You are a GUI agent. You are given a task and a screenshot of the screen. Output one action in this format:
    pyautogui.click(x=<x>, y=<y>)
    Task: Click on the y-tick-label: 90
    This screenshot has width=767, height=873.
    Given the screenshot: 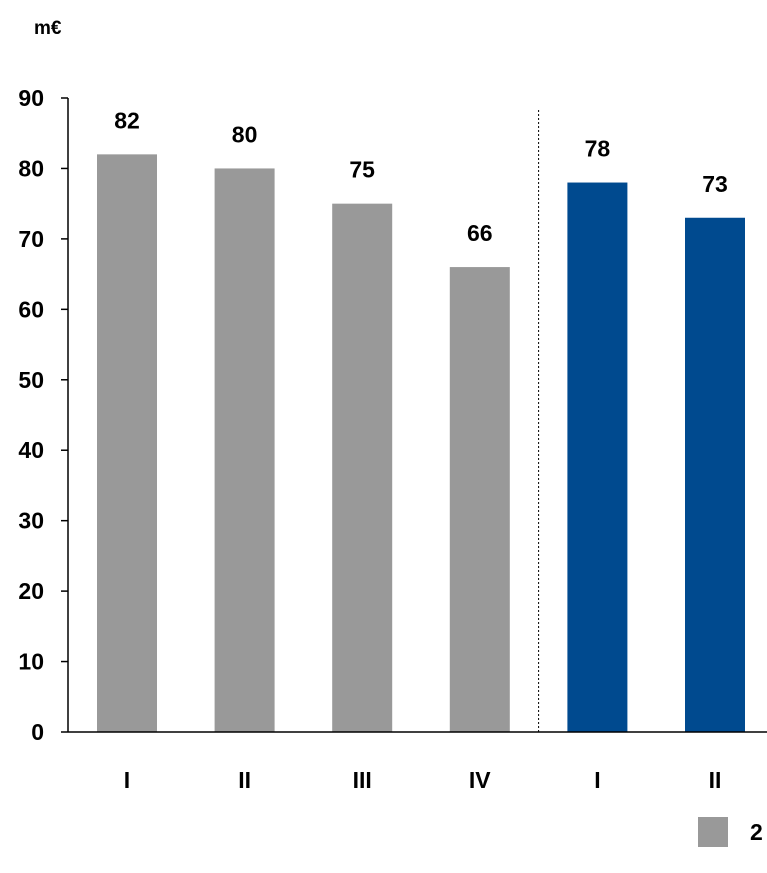 What is the action you would take?
    pyautogui.click(x=31, y=98)
    